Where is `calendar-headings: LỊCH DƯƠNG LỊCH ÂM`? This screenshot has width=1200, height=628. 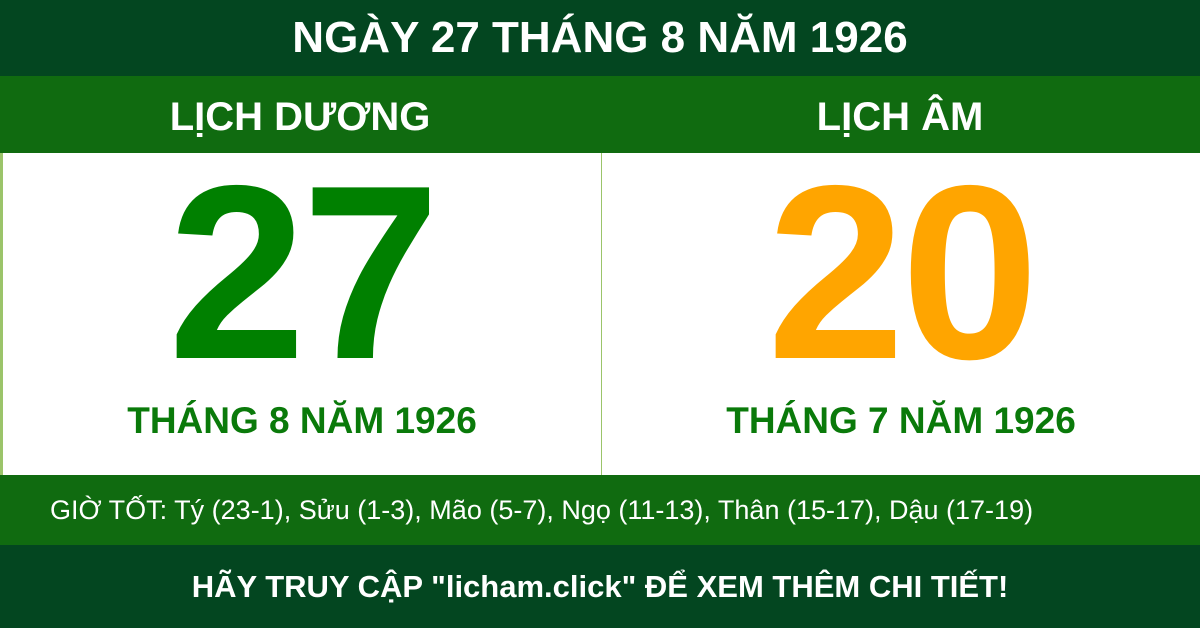
calendar-headings: LỊCH DƯƠNG LỊCH ÂM is located at coordinates (600, 114).